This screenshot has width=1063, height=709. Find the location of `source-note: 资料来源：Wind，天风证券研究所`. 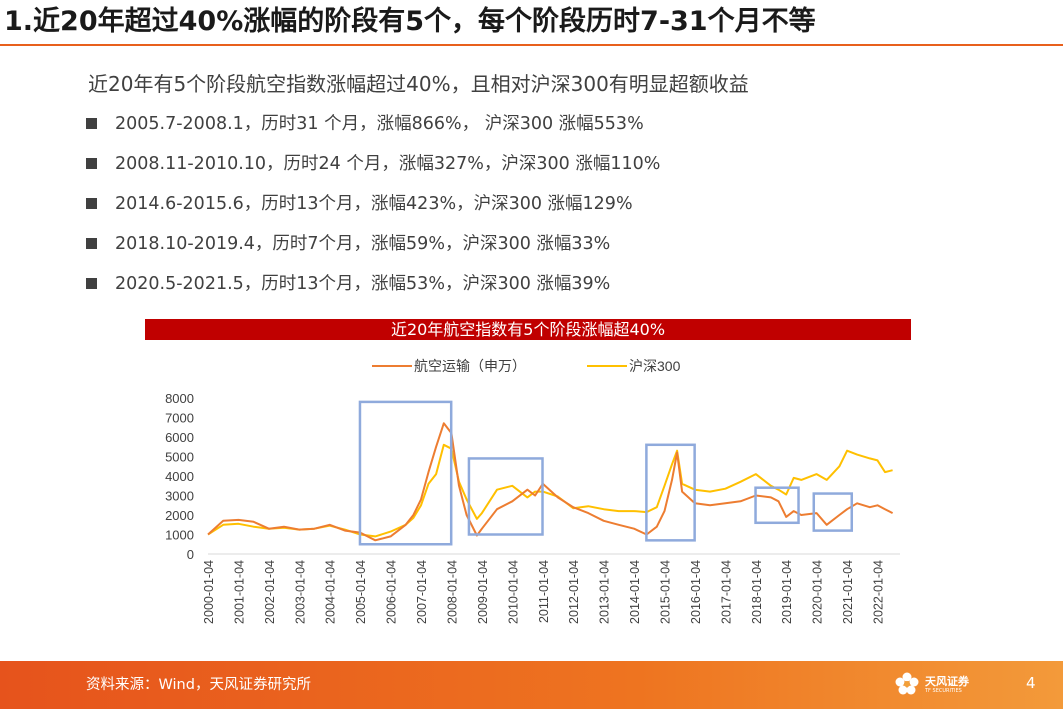

source-note: 资料来源：Wind，天风证券研究所 is located at coordinates (198, 685).